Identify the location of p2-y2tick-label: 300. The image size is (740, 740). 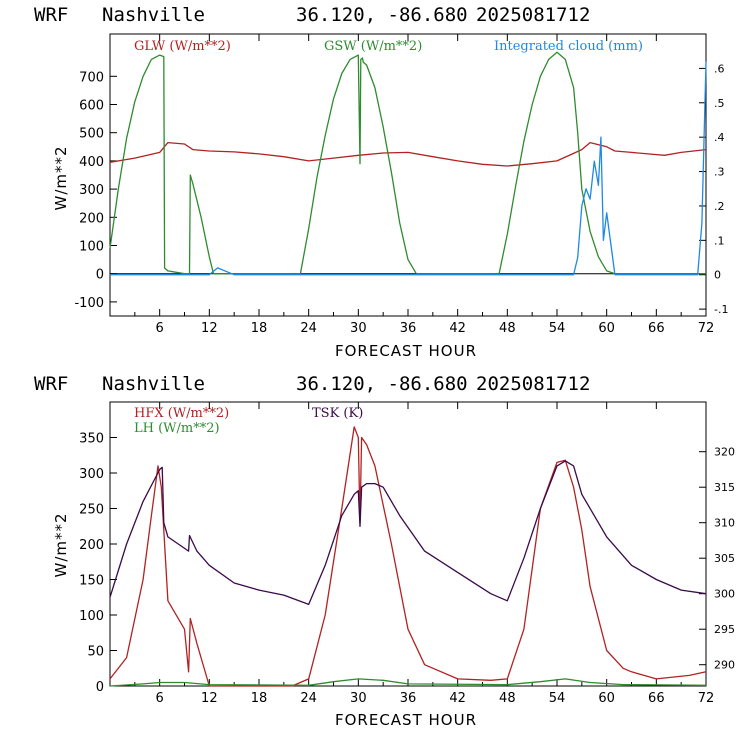
(724, 594).